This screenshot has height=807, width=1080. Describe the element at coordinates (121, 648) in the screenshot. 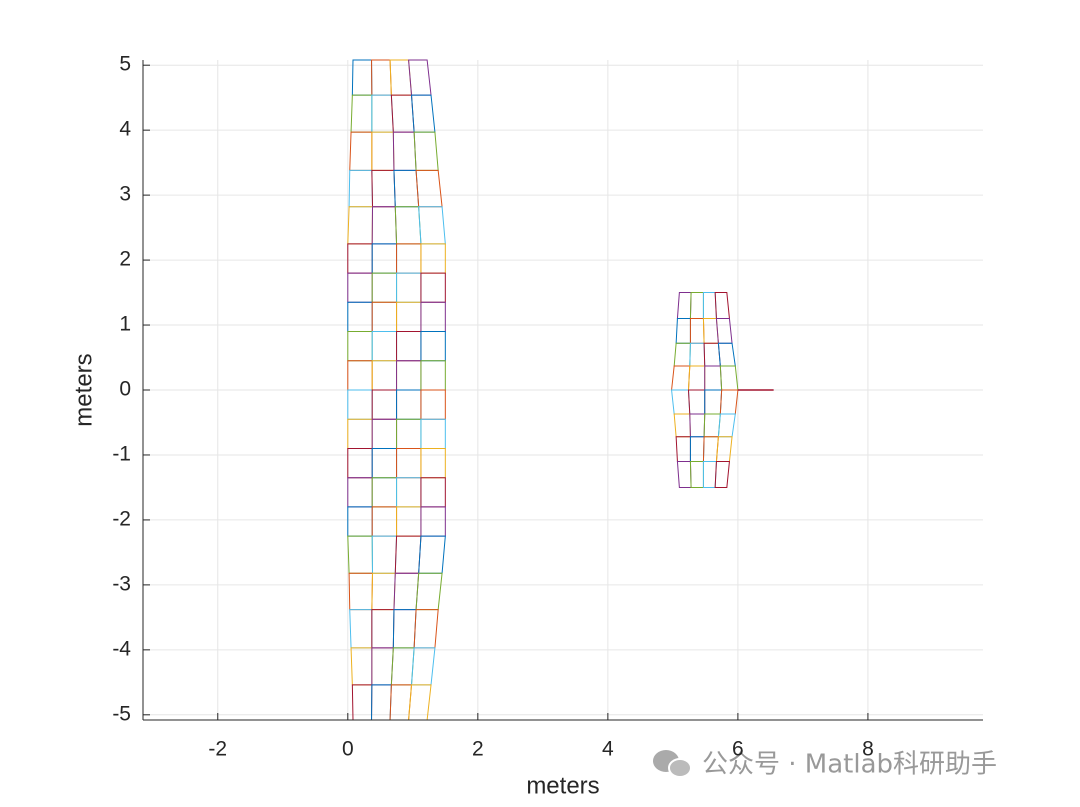

I see `y-tick-label: -4` at that location.